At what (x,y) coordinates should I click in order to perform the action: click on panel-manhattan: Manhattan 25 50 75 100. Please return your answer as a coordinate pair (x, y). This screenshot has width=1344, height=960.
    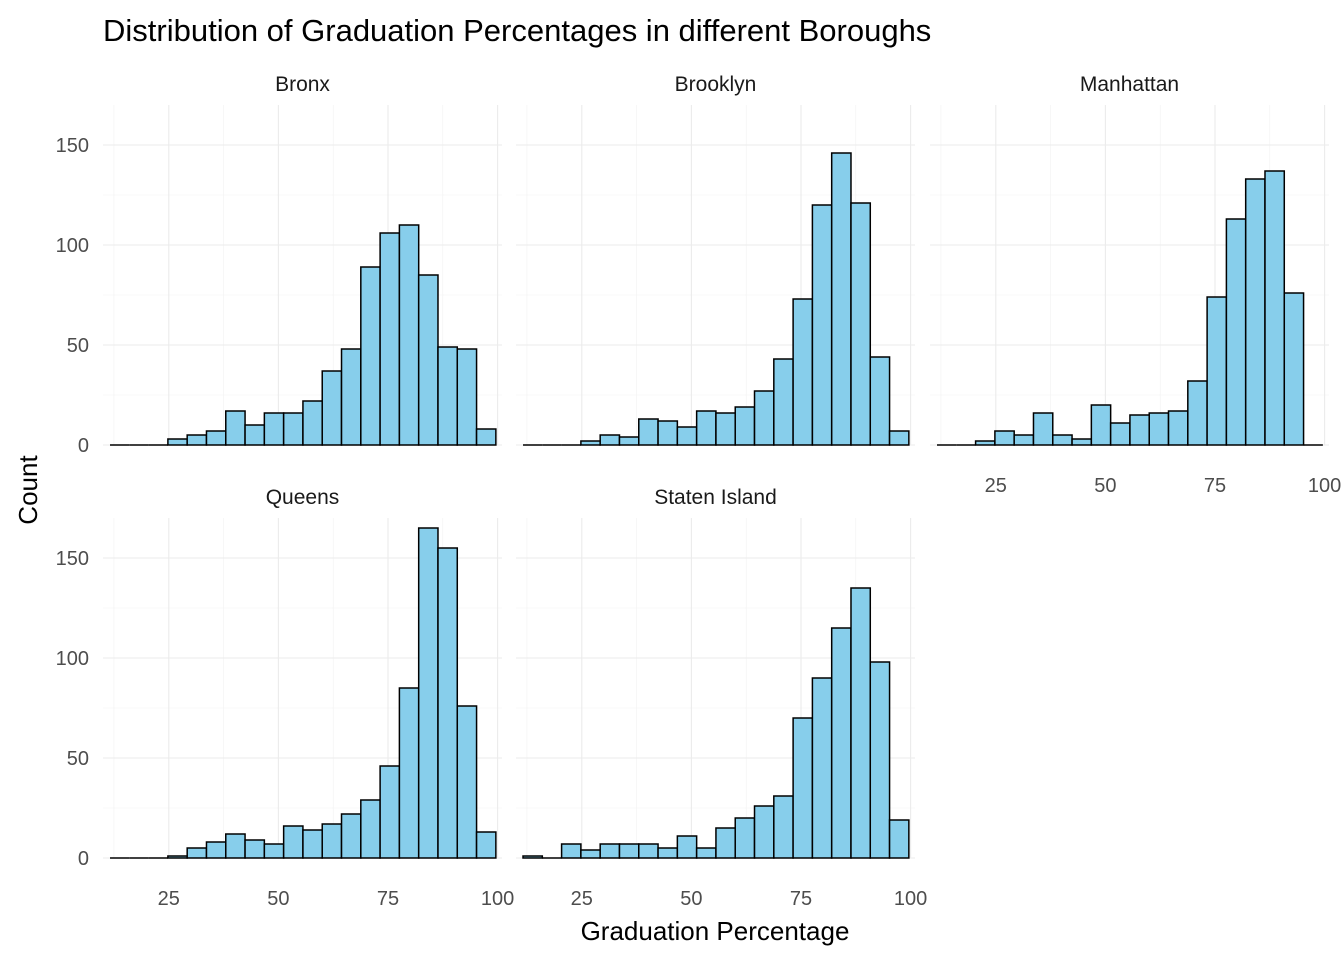
    Looking at the image, I should click on (1135, 285).